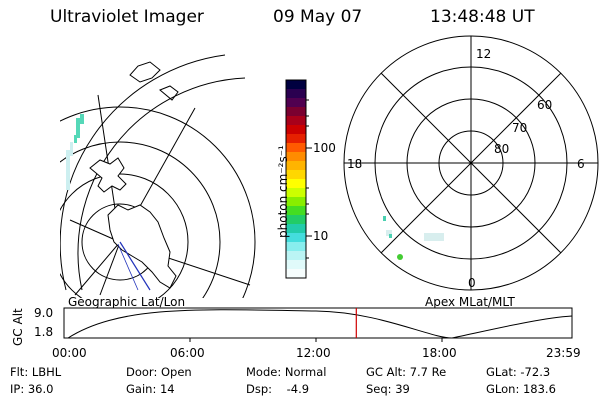  I want to click on info-ip: IP: 36.0, so click(32, 389).